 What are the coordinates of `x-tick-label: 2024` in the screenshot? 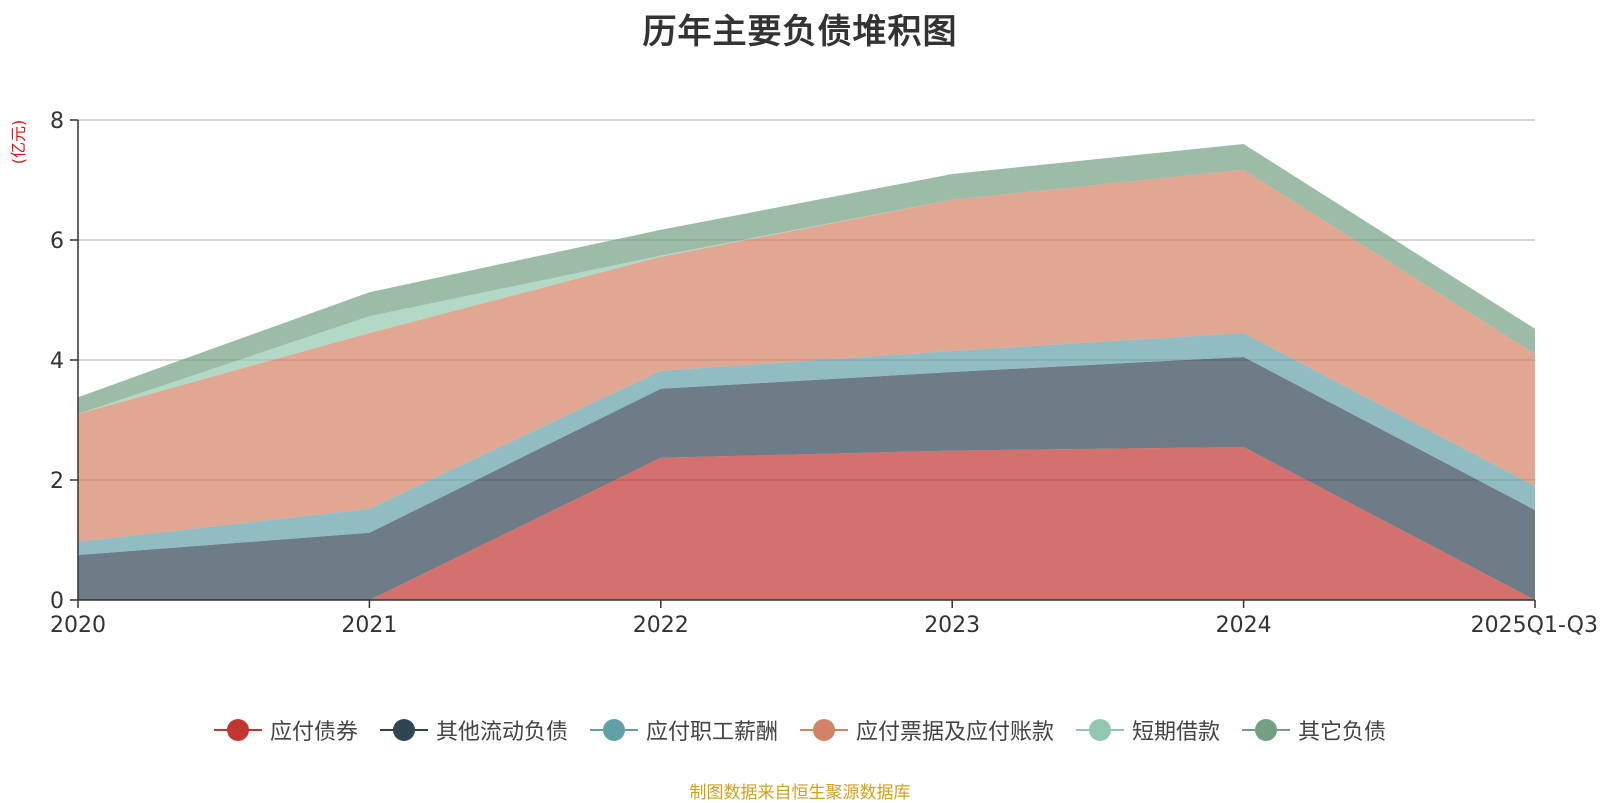 It's located at (1244, 625).